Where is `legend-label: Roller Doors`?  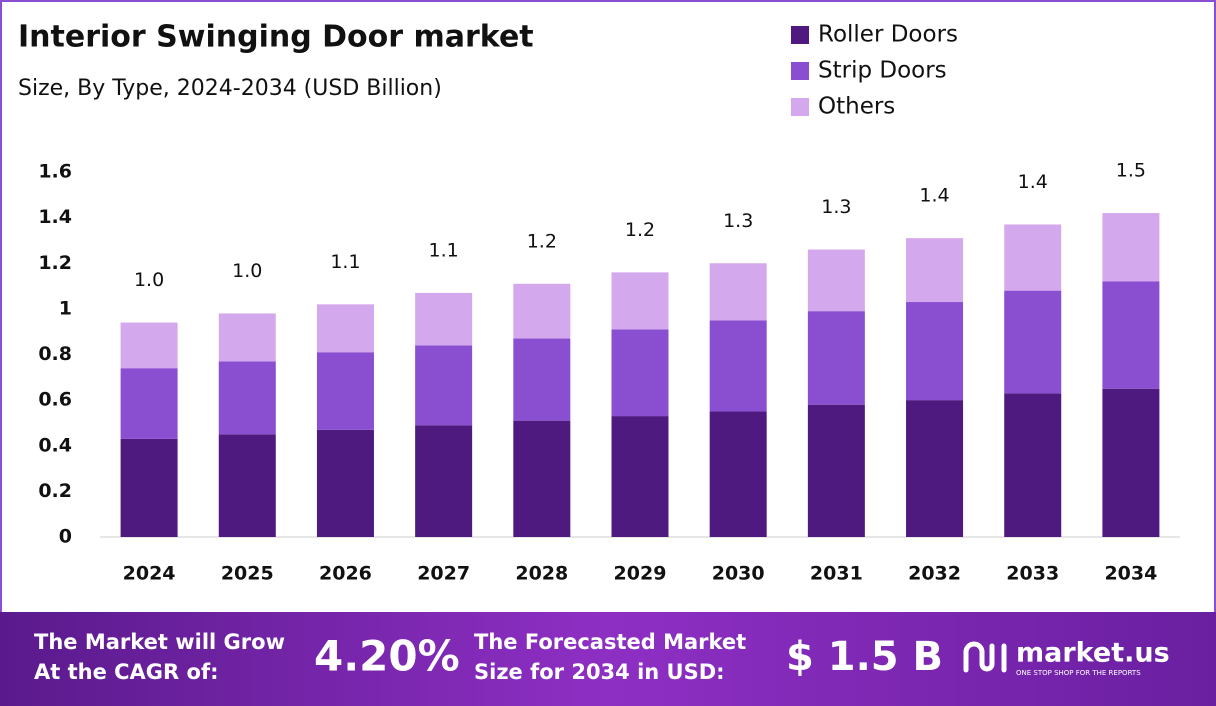
legend-label: Roller Doors is located at coordinates (888, 35).